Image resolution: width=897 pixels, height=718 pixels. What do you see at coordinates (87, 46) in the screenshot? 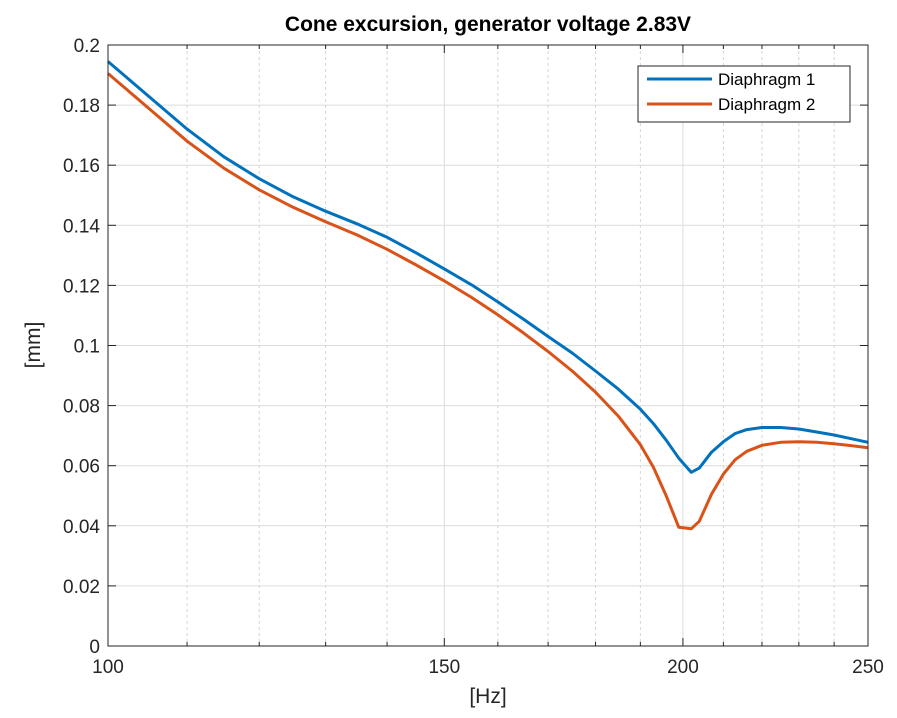
I see `y-tick-label: 0.2` at bounding box center [87, 46].